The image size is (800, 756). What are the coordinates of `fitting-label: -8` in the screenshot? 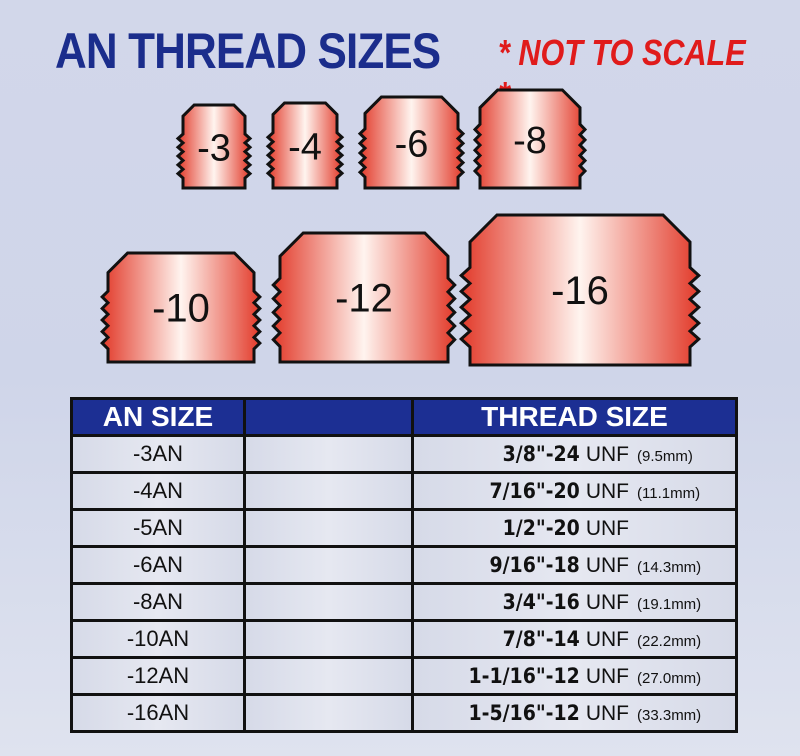 It's located at (530, 141).